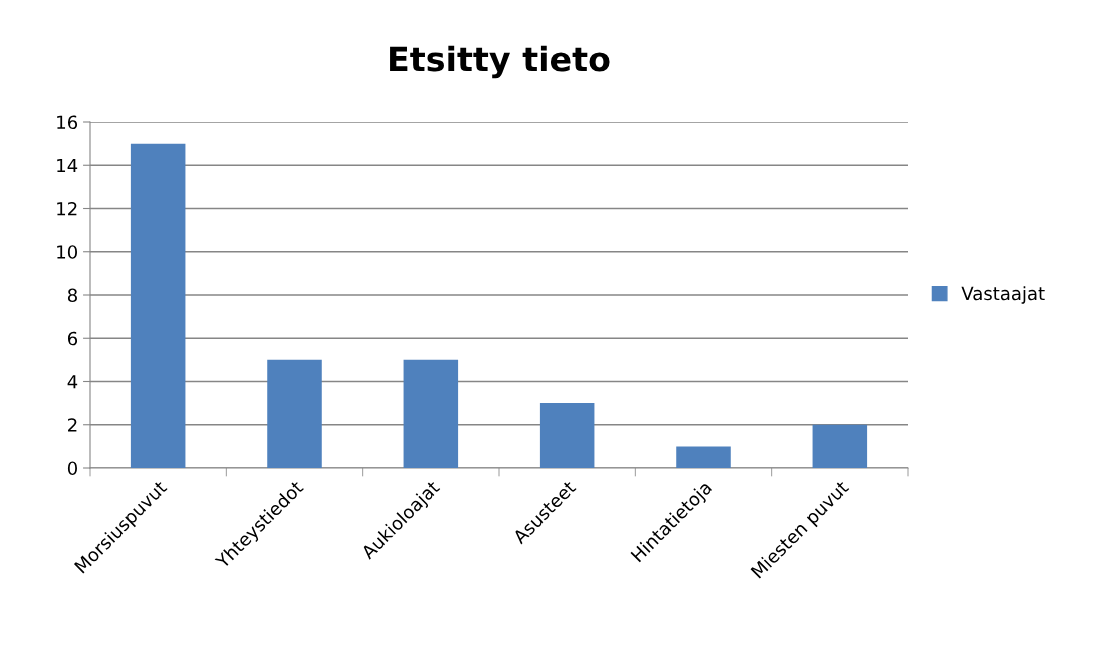  I want to click on y-tick-label: 4, so click(72, 382).